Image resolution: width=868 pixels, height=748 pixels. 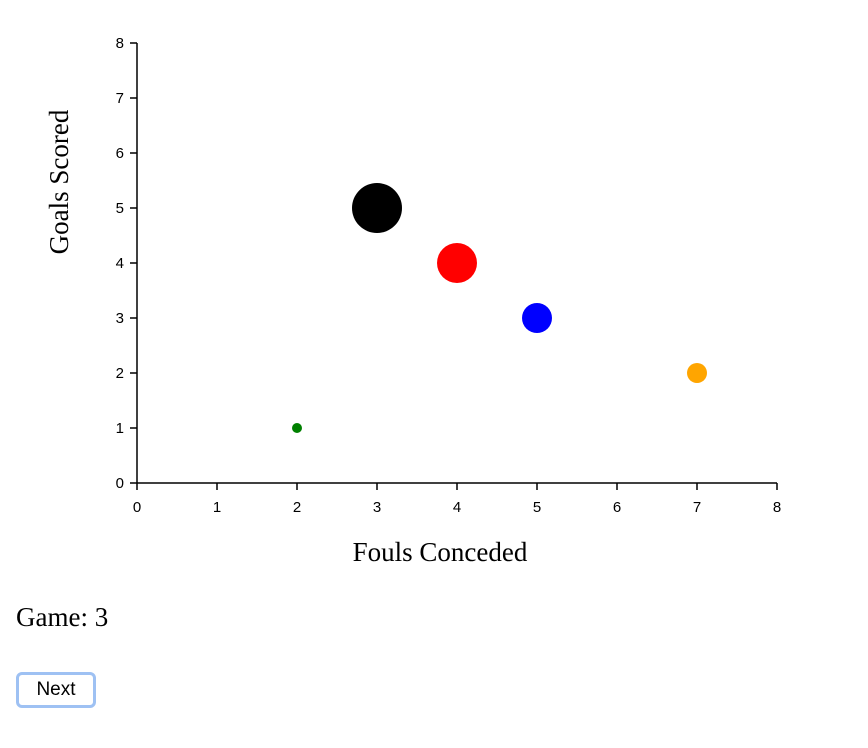 I want to click on x-tick-label: 1, so click(x=217, y=507).